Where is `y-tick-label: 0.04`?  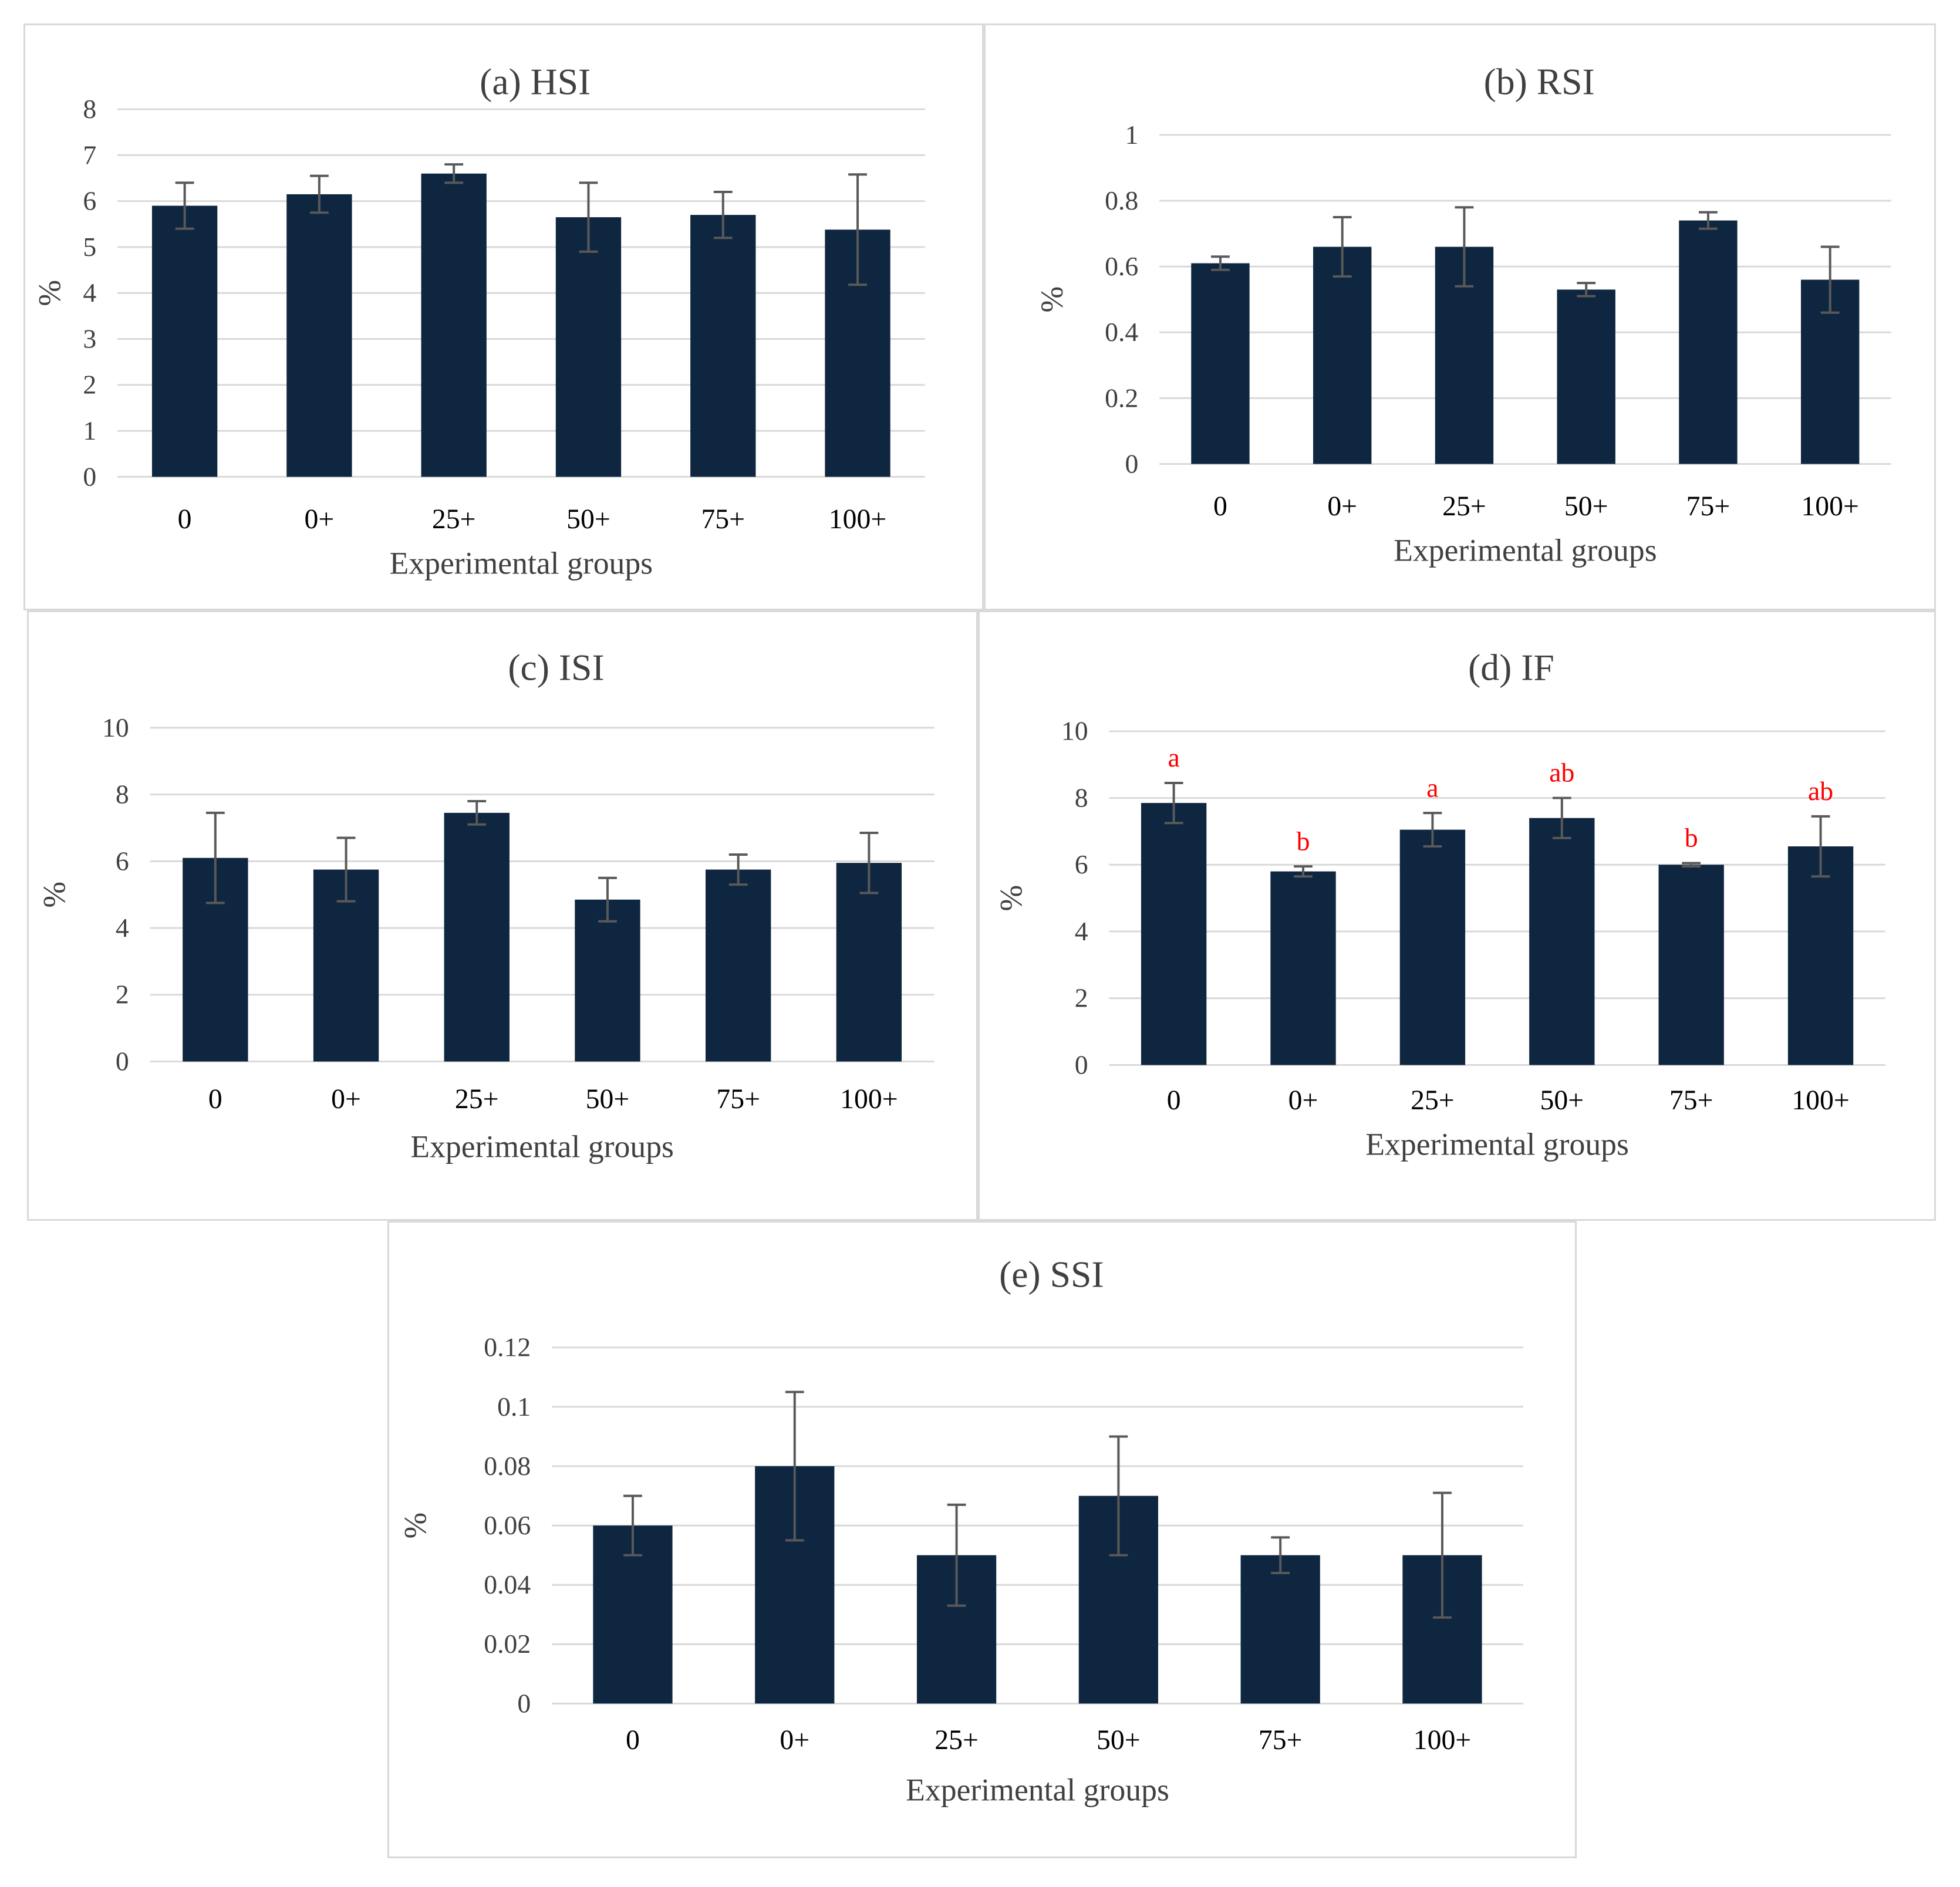
y-tick-label: 0.04 is located at coordinates (507, 1584).